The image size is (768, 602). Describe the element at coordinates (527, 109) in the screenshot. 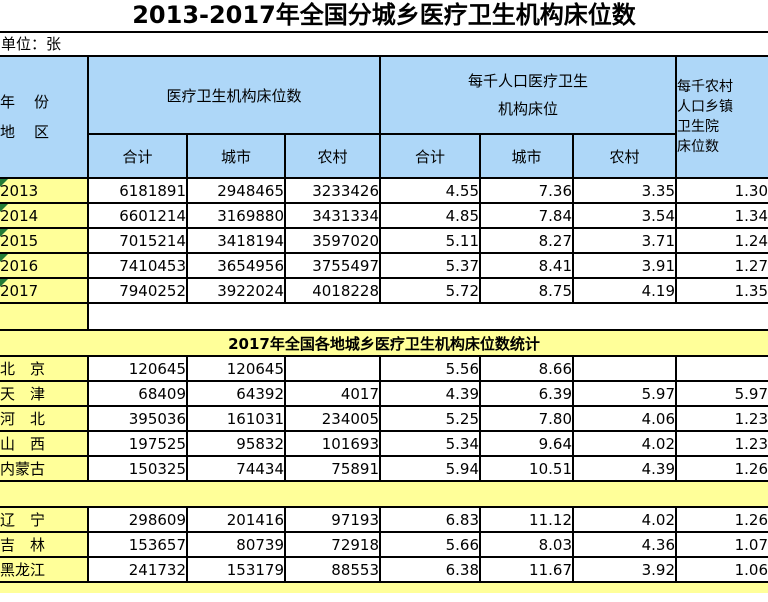

I see `group-header-per1000-line2: 机构床位` at that location.